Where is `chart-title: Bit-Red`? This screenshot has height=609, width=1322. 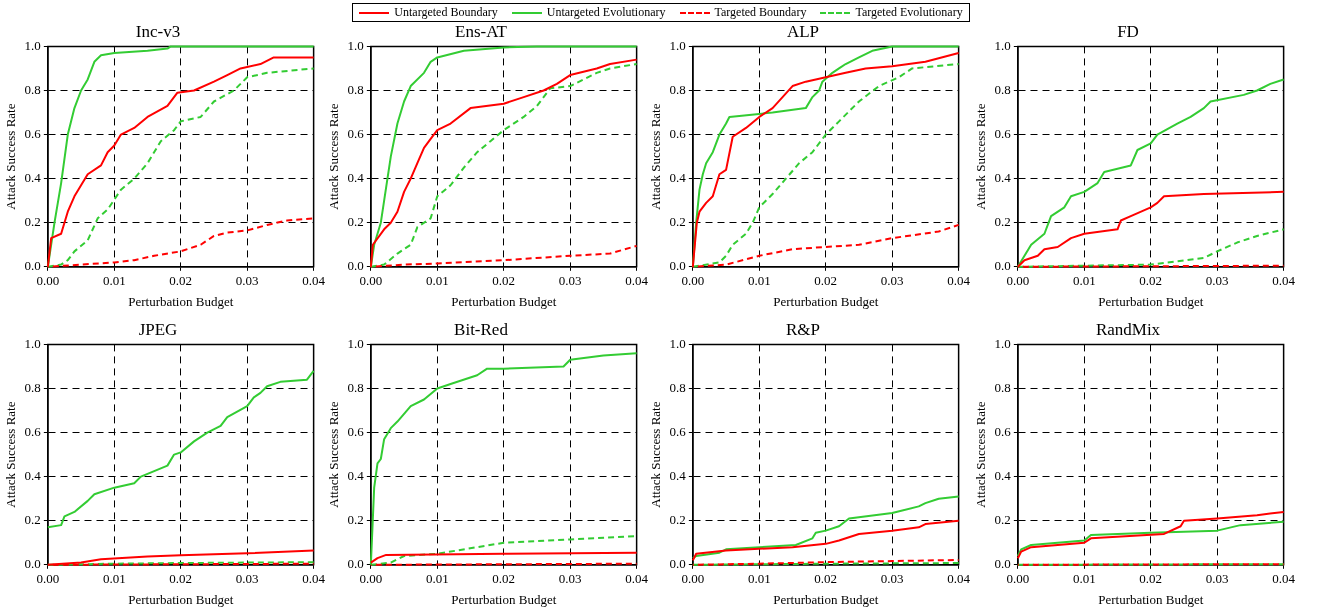 chart-title: Bit-Red is located at coordinates (481, 329).